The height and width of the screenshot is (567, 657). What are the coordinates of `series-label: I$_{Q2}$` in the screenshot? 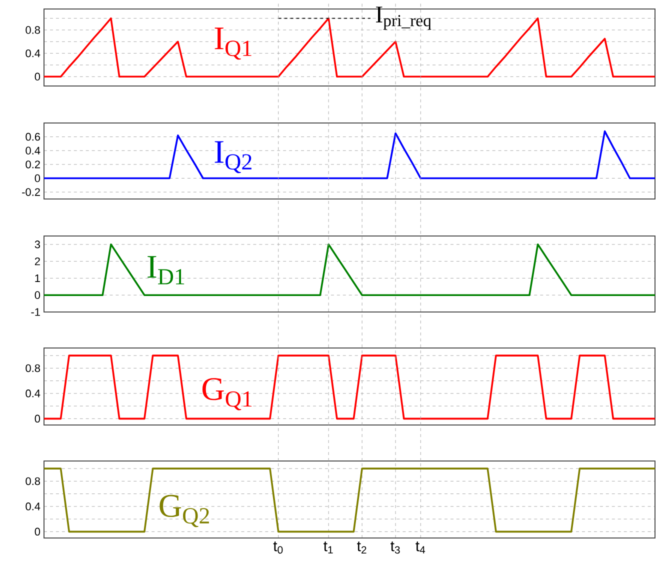 It's located at (233, 157).